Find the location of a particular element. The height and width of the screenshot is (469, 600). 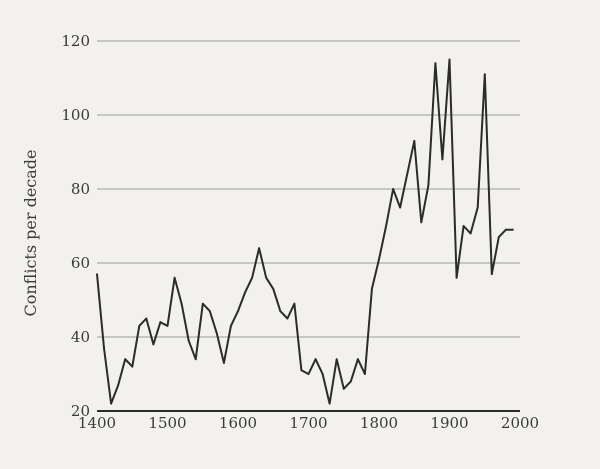

x-tick-label: 1600 is located at coordinates (238, 423).